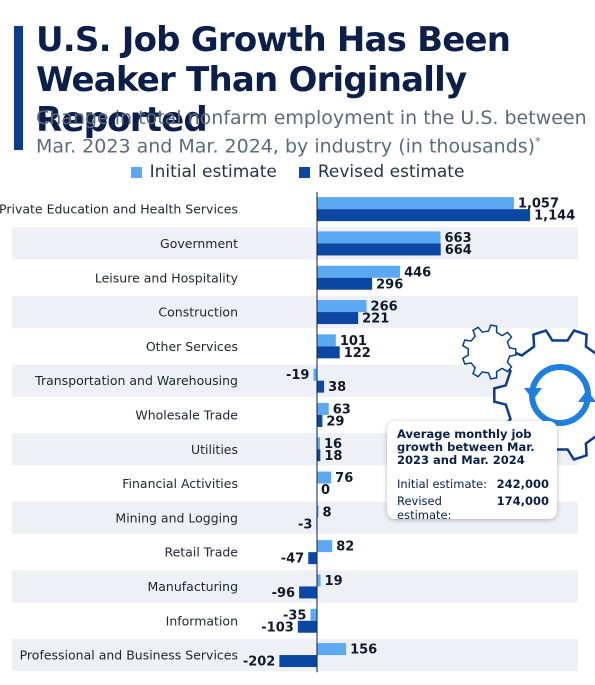 The image size is (595, 685). What do you see at coordinates (277, 627) in the screenshot?
I see `value-label-revised: -103` at bounding box center [277, 627].